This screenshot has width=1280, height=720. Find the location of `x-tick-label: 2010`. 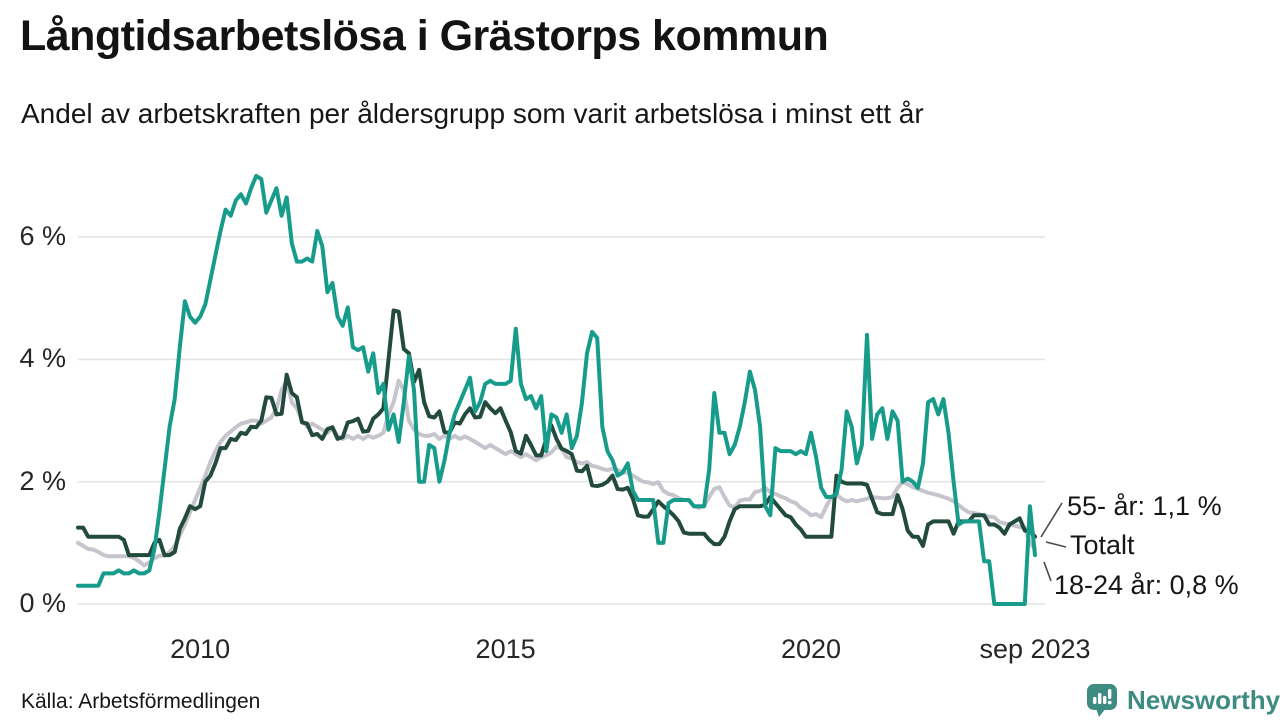

x-tick-label: 2010 is located at coordinates (200, 649).